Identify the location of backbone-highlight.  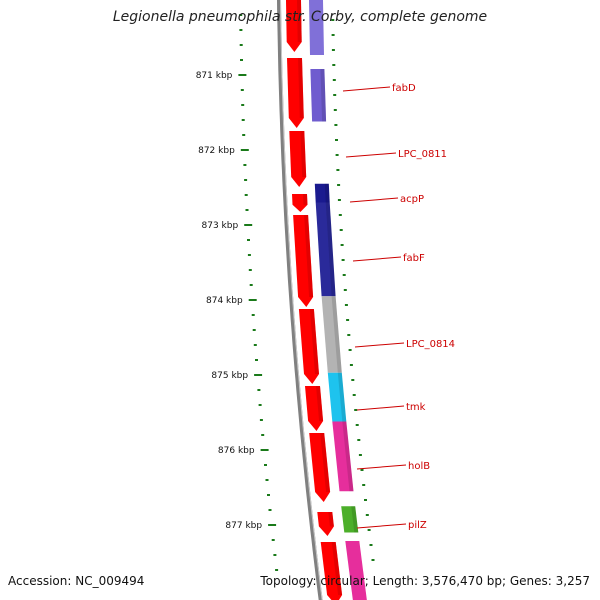
(301, 300).